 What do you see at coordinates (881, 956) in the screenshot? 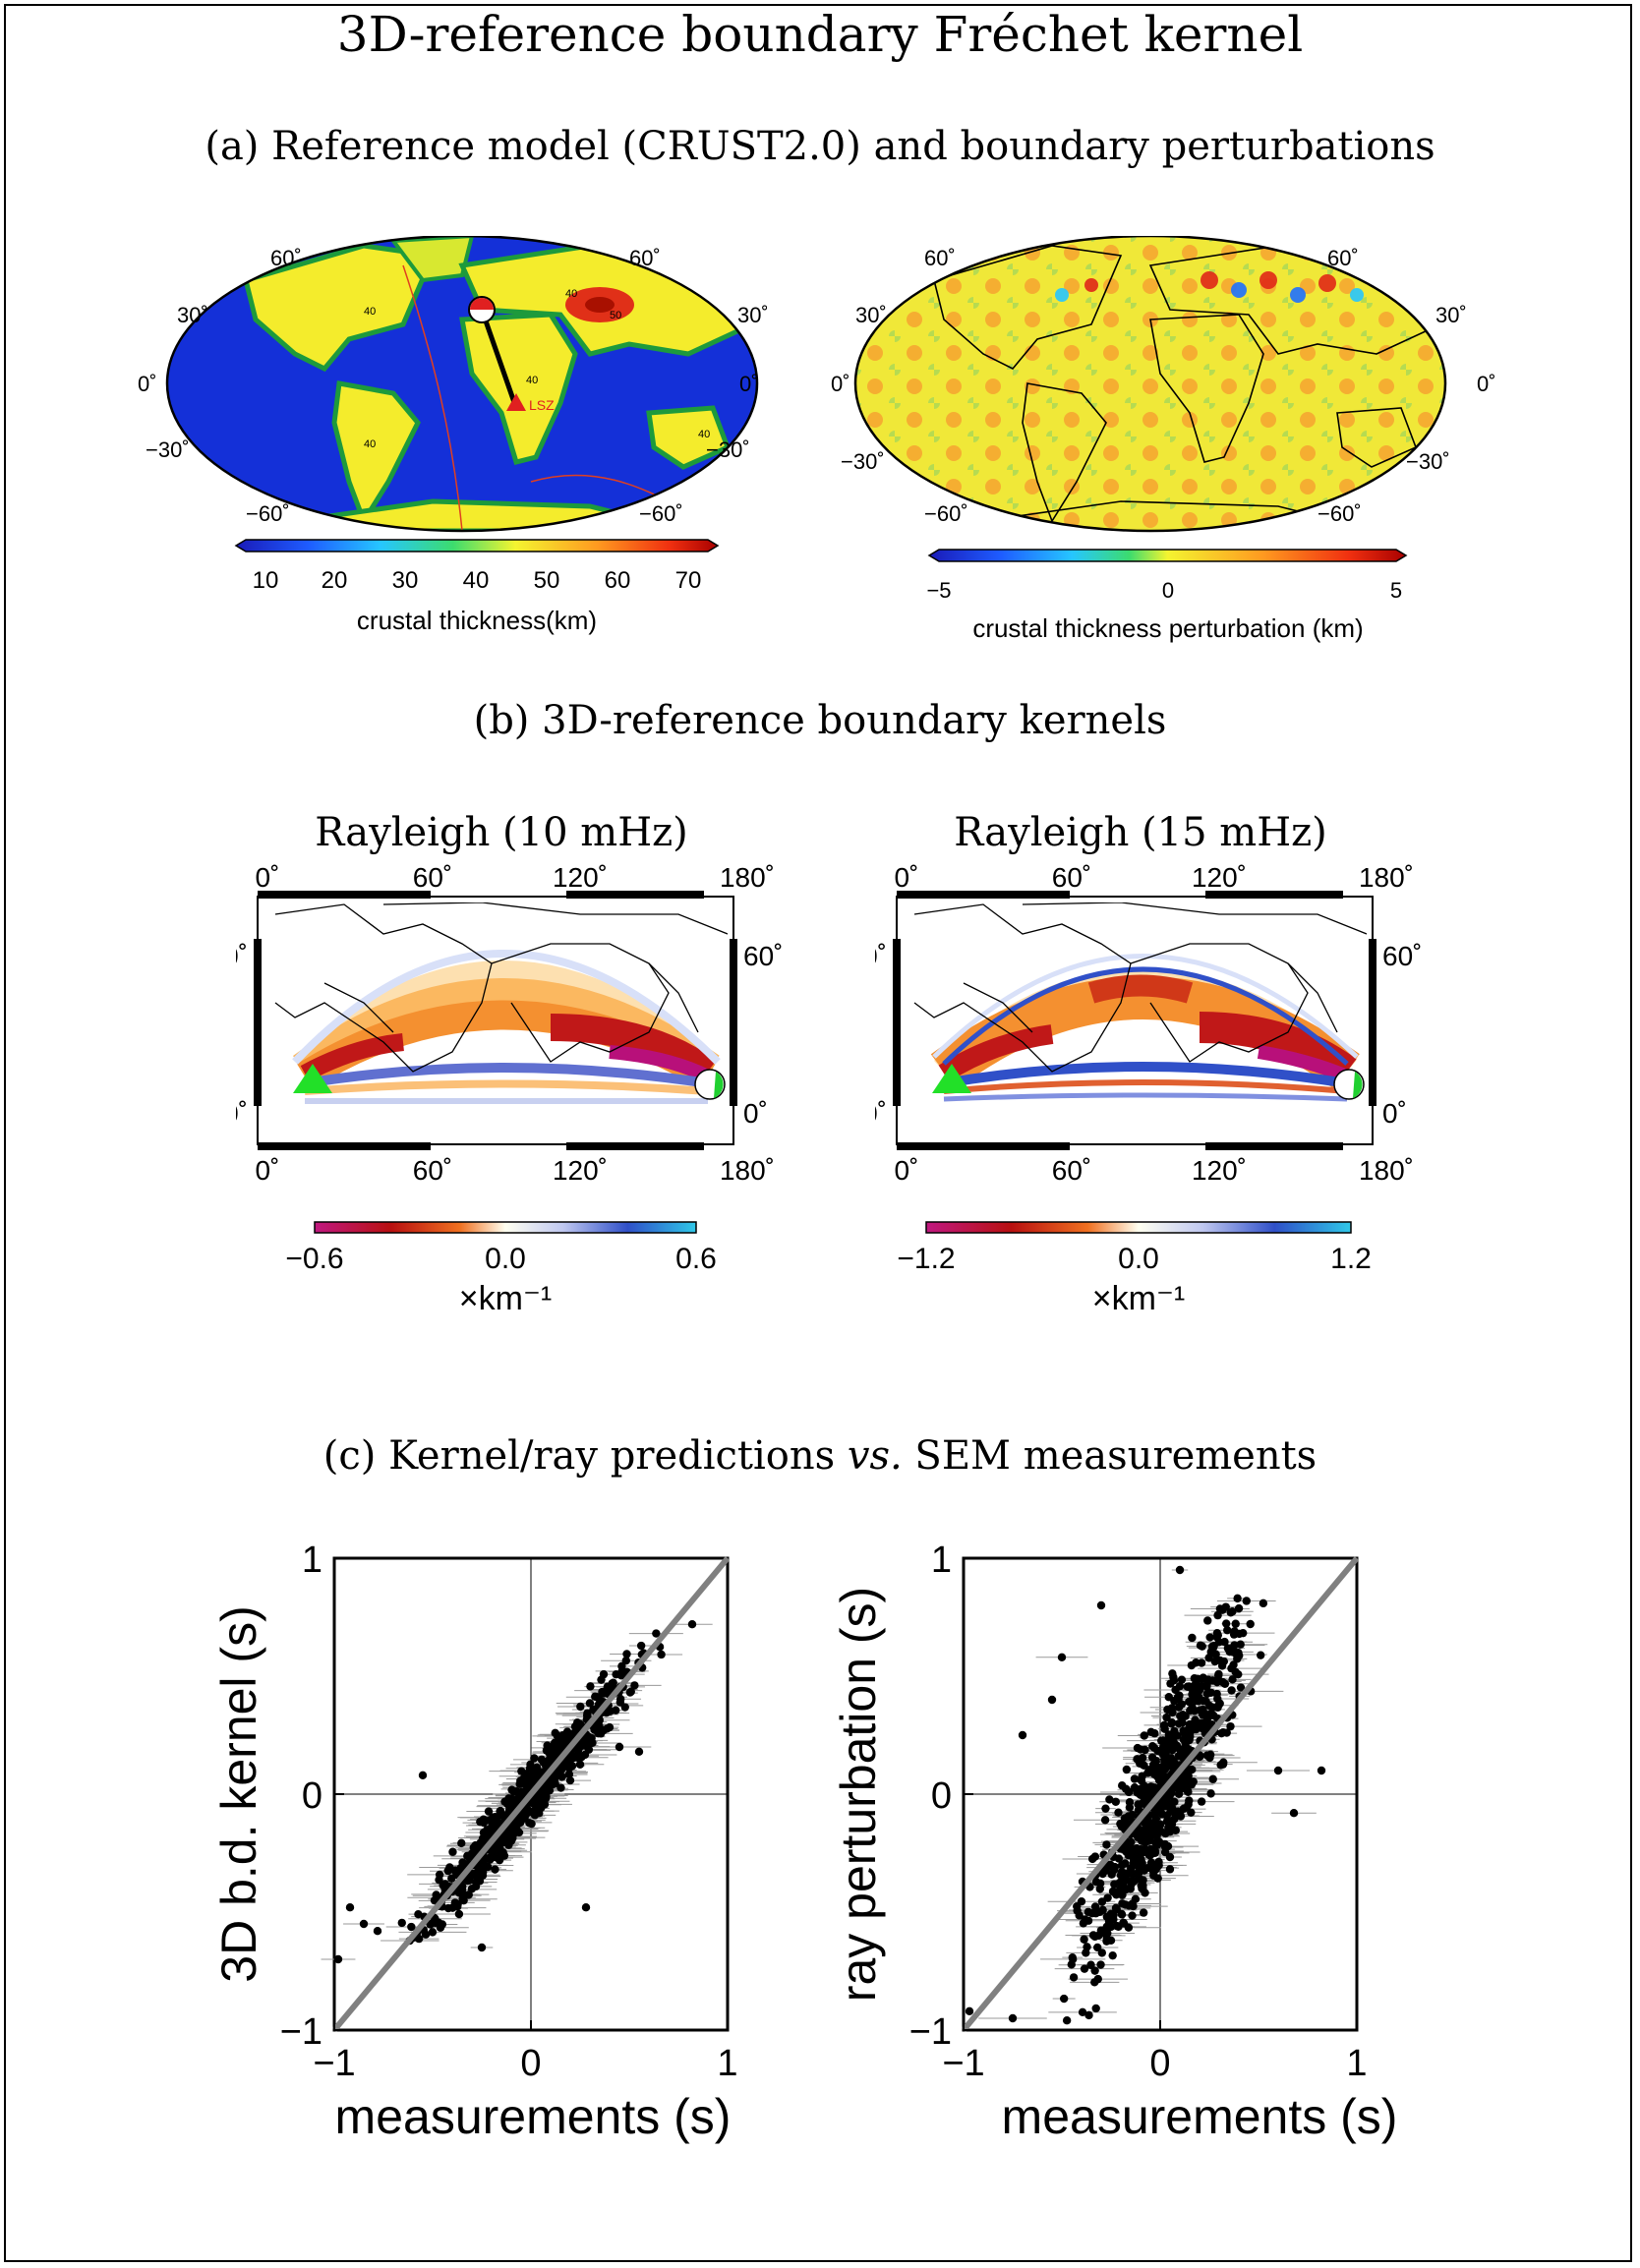
I see `lat-label-left: 60˚` at bounding box center [881, 956].